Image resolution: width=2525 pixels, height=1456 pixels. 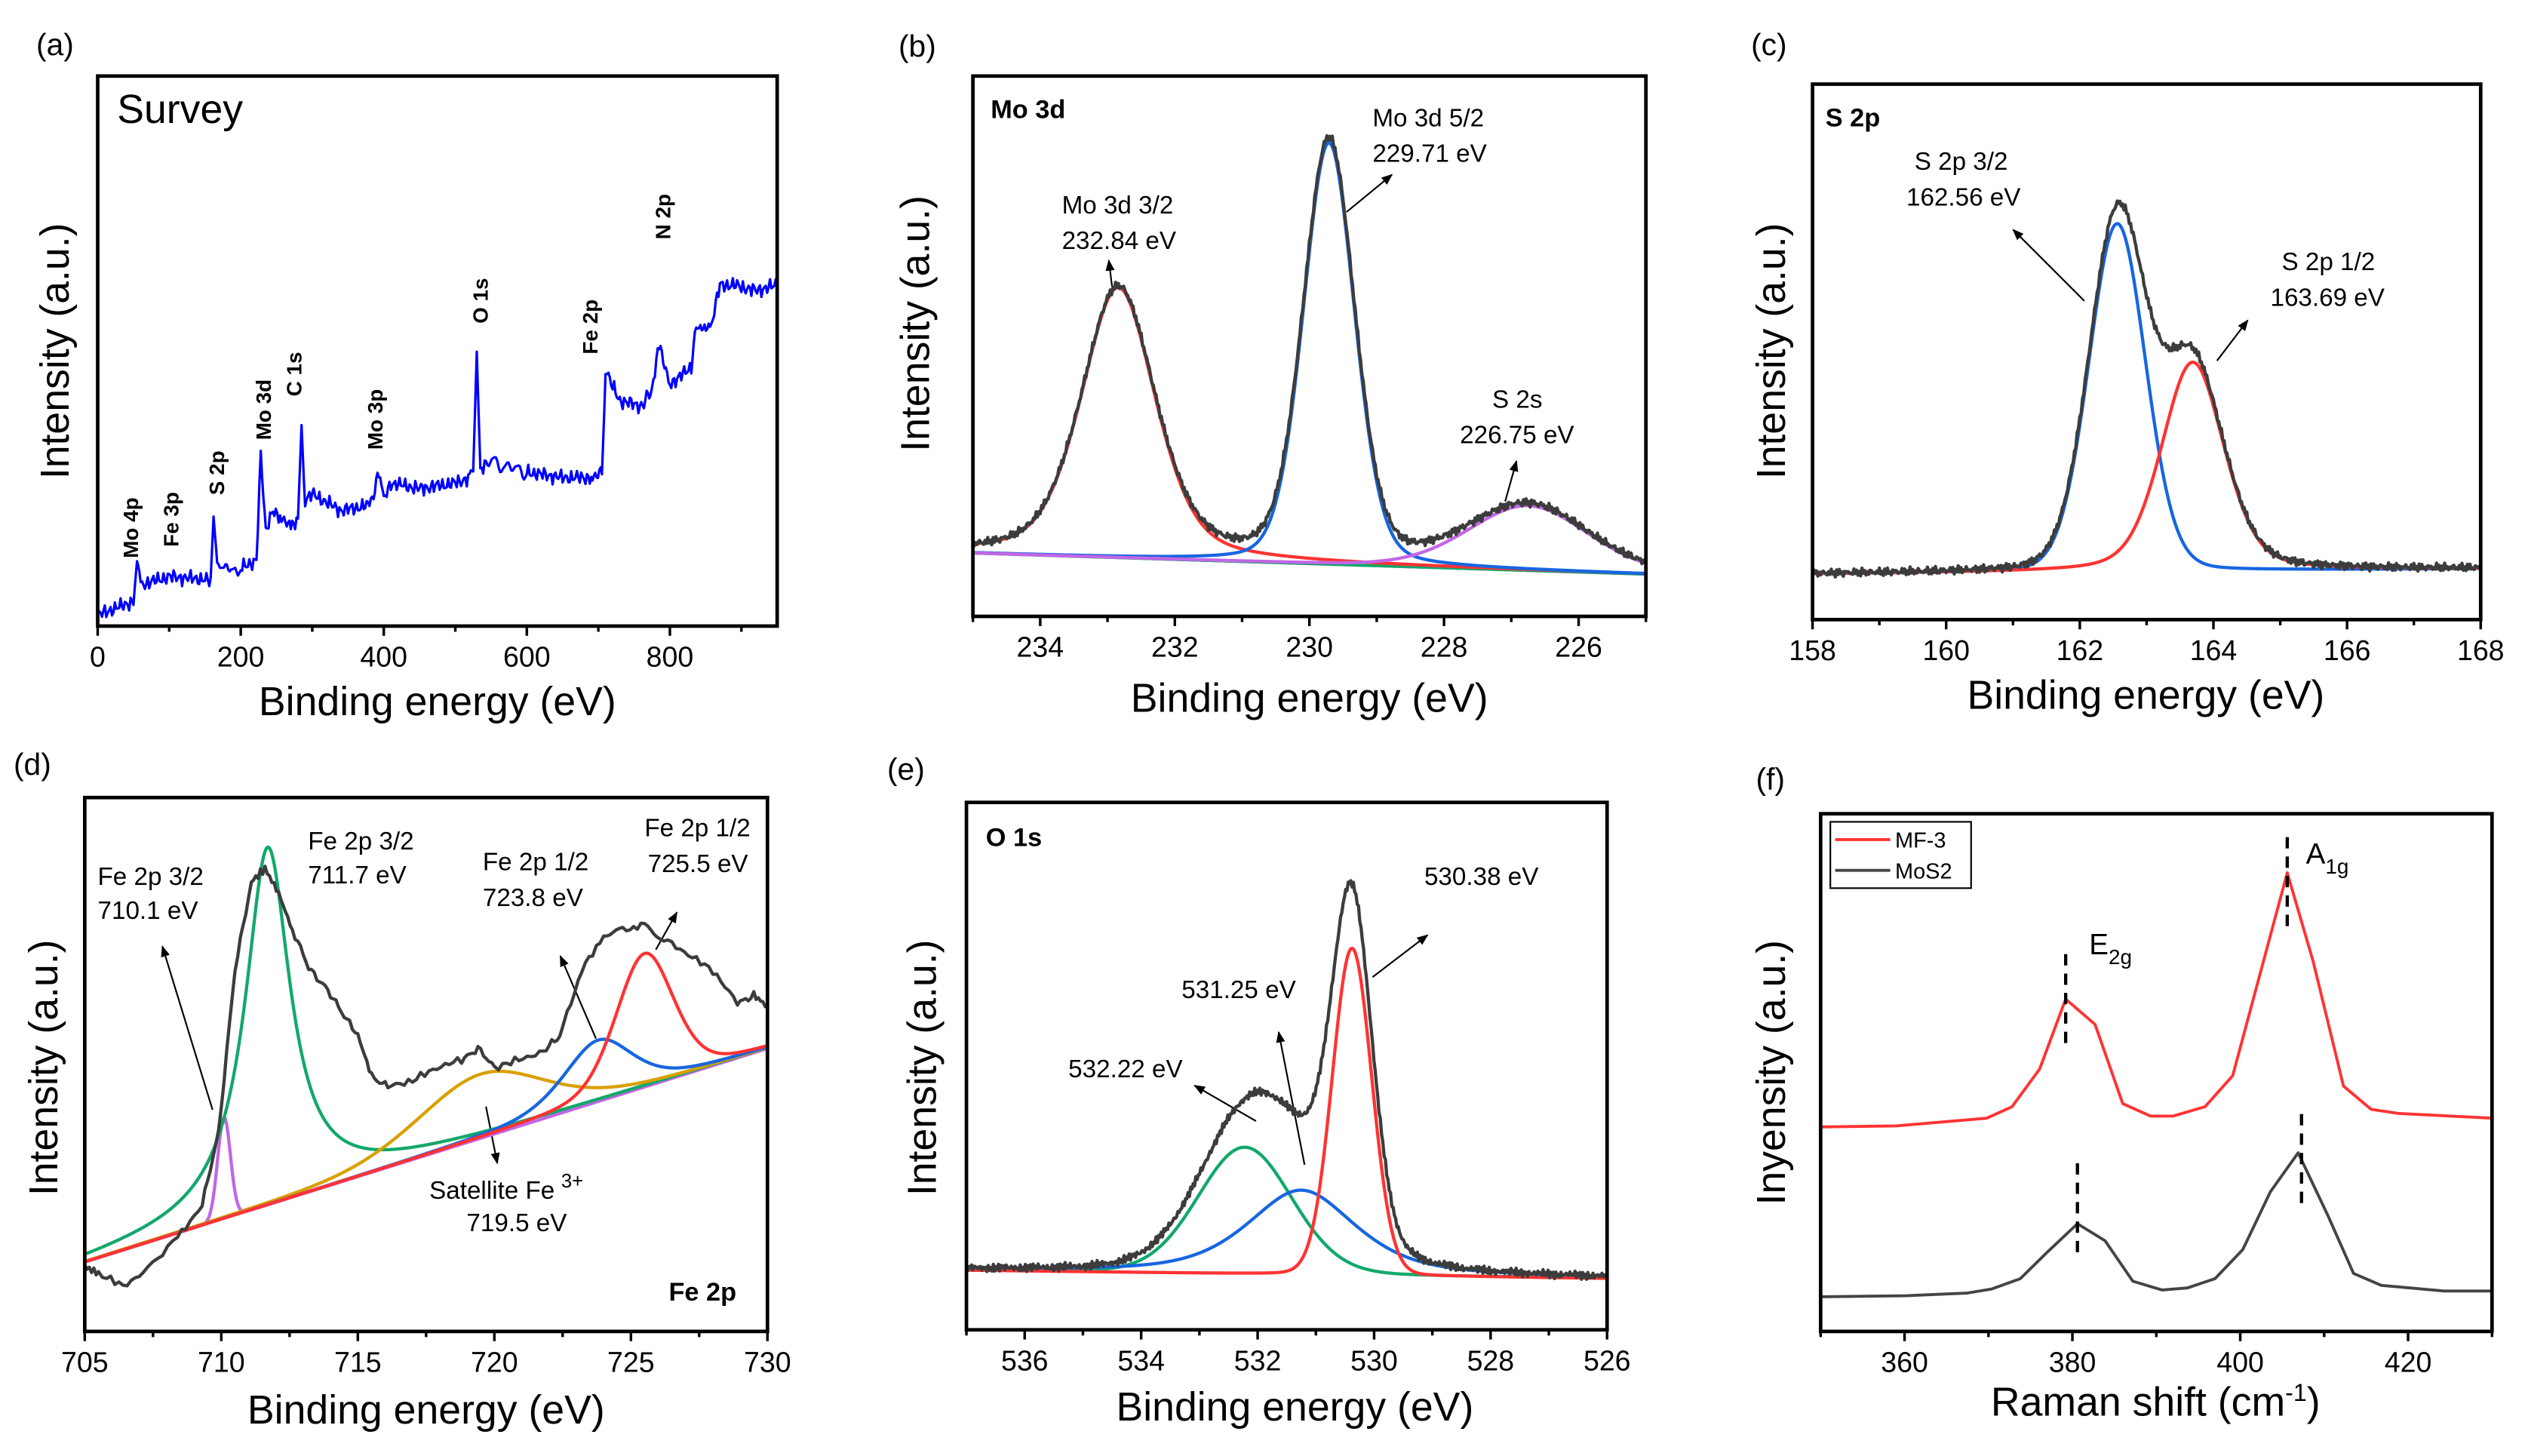 I want to click on panel-letter: (a), so click(x=55, y=44).